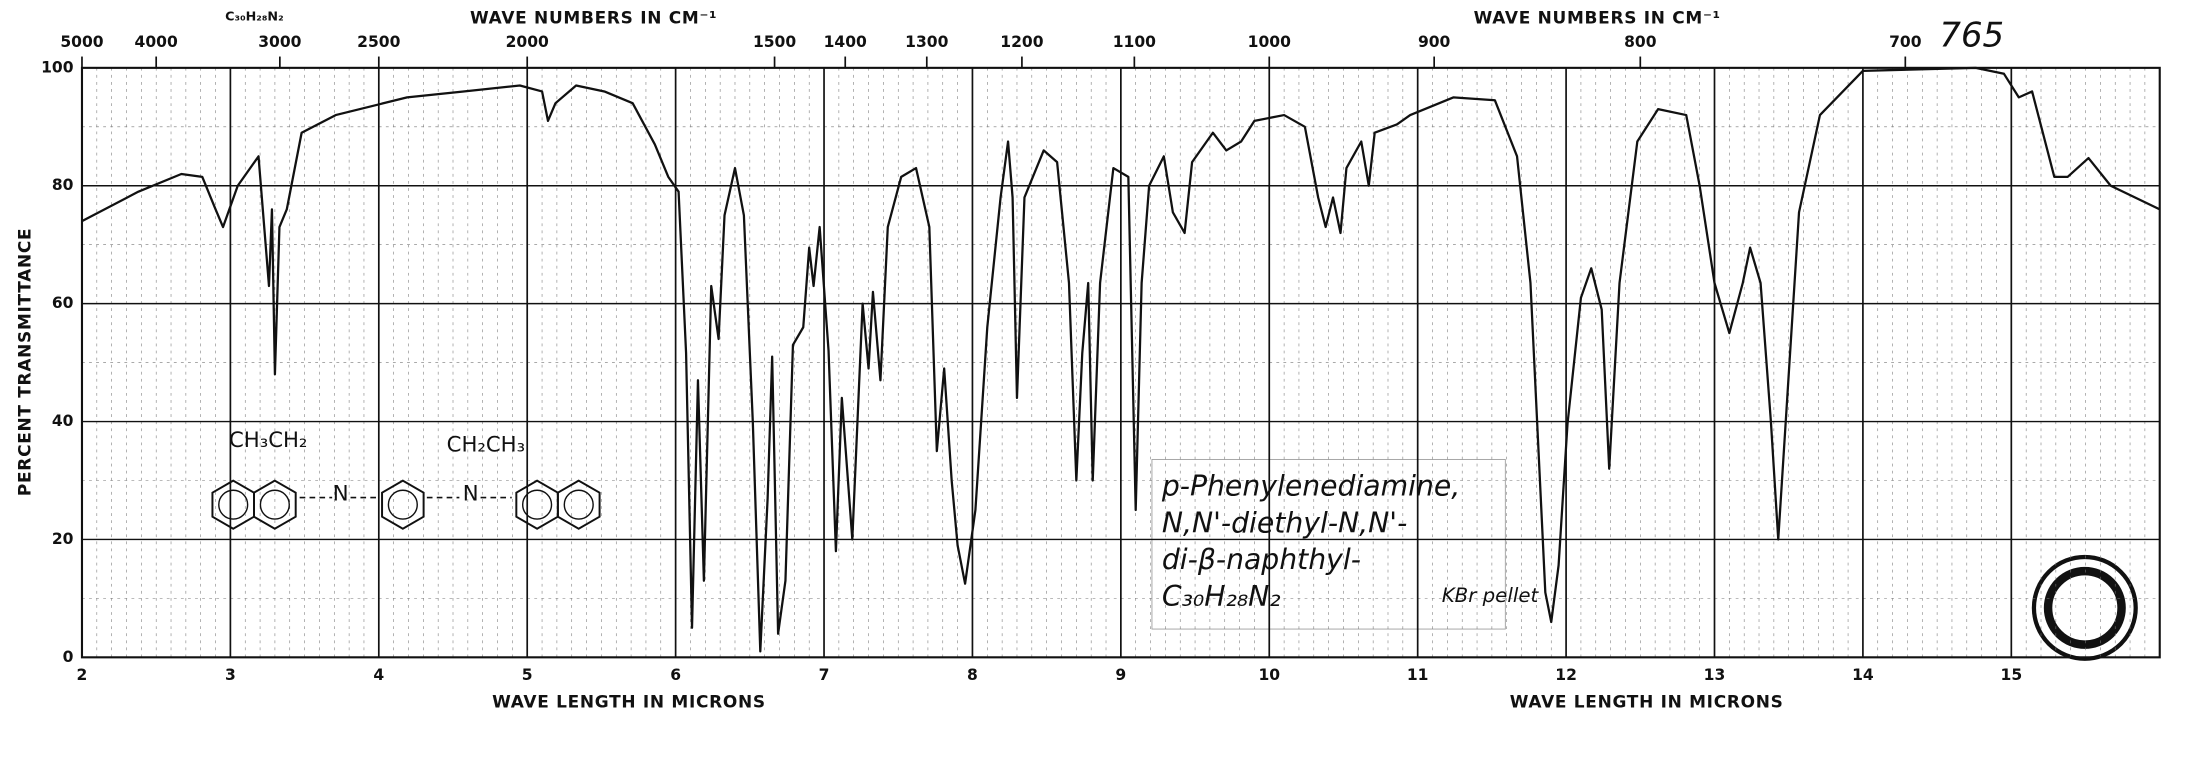 The width and height of the screenshot is (2188, 769). Describe the element at coordinates (68, 657) in the screenshot. I see `y-tick-label: 0` at that location.